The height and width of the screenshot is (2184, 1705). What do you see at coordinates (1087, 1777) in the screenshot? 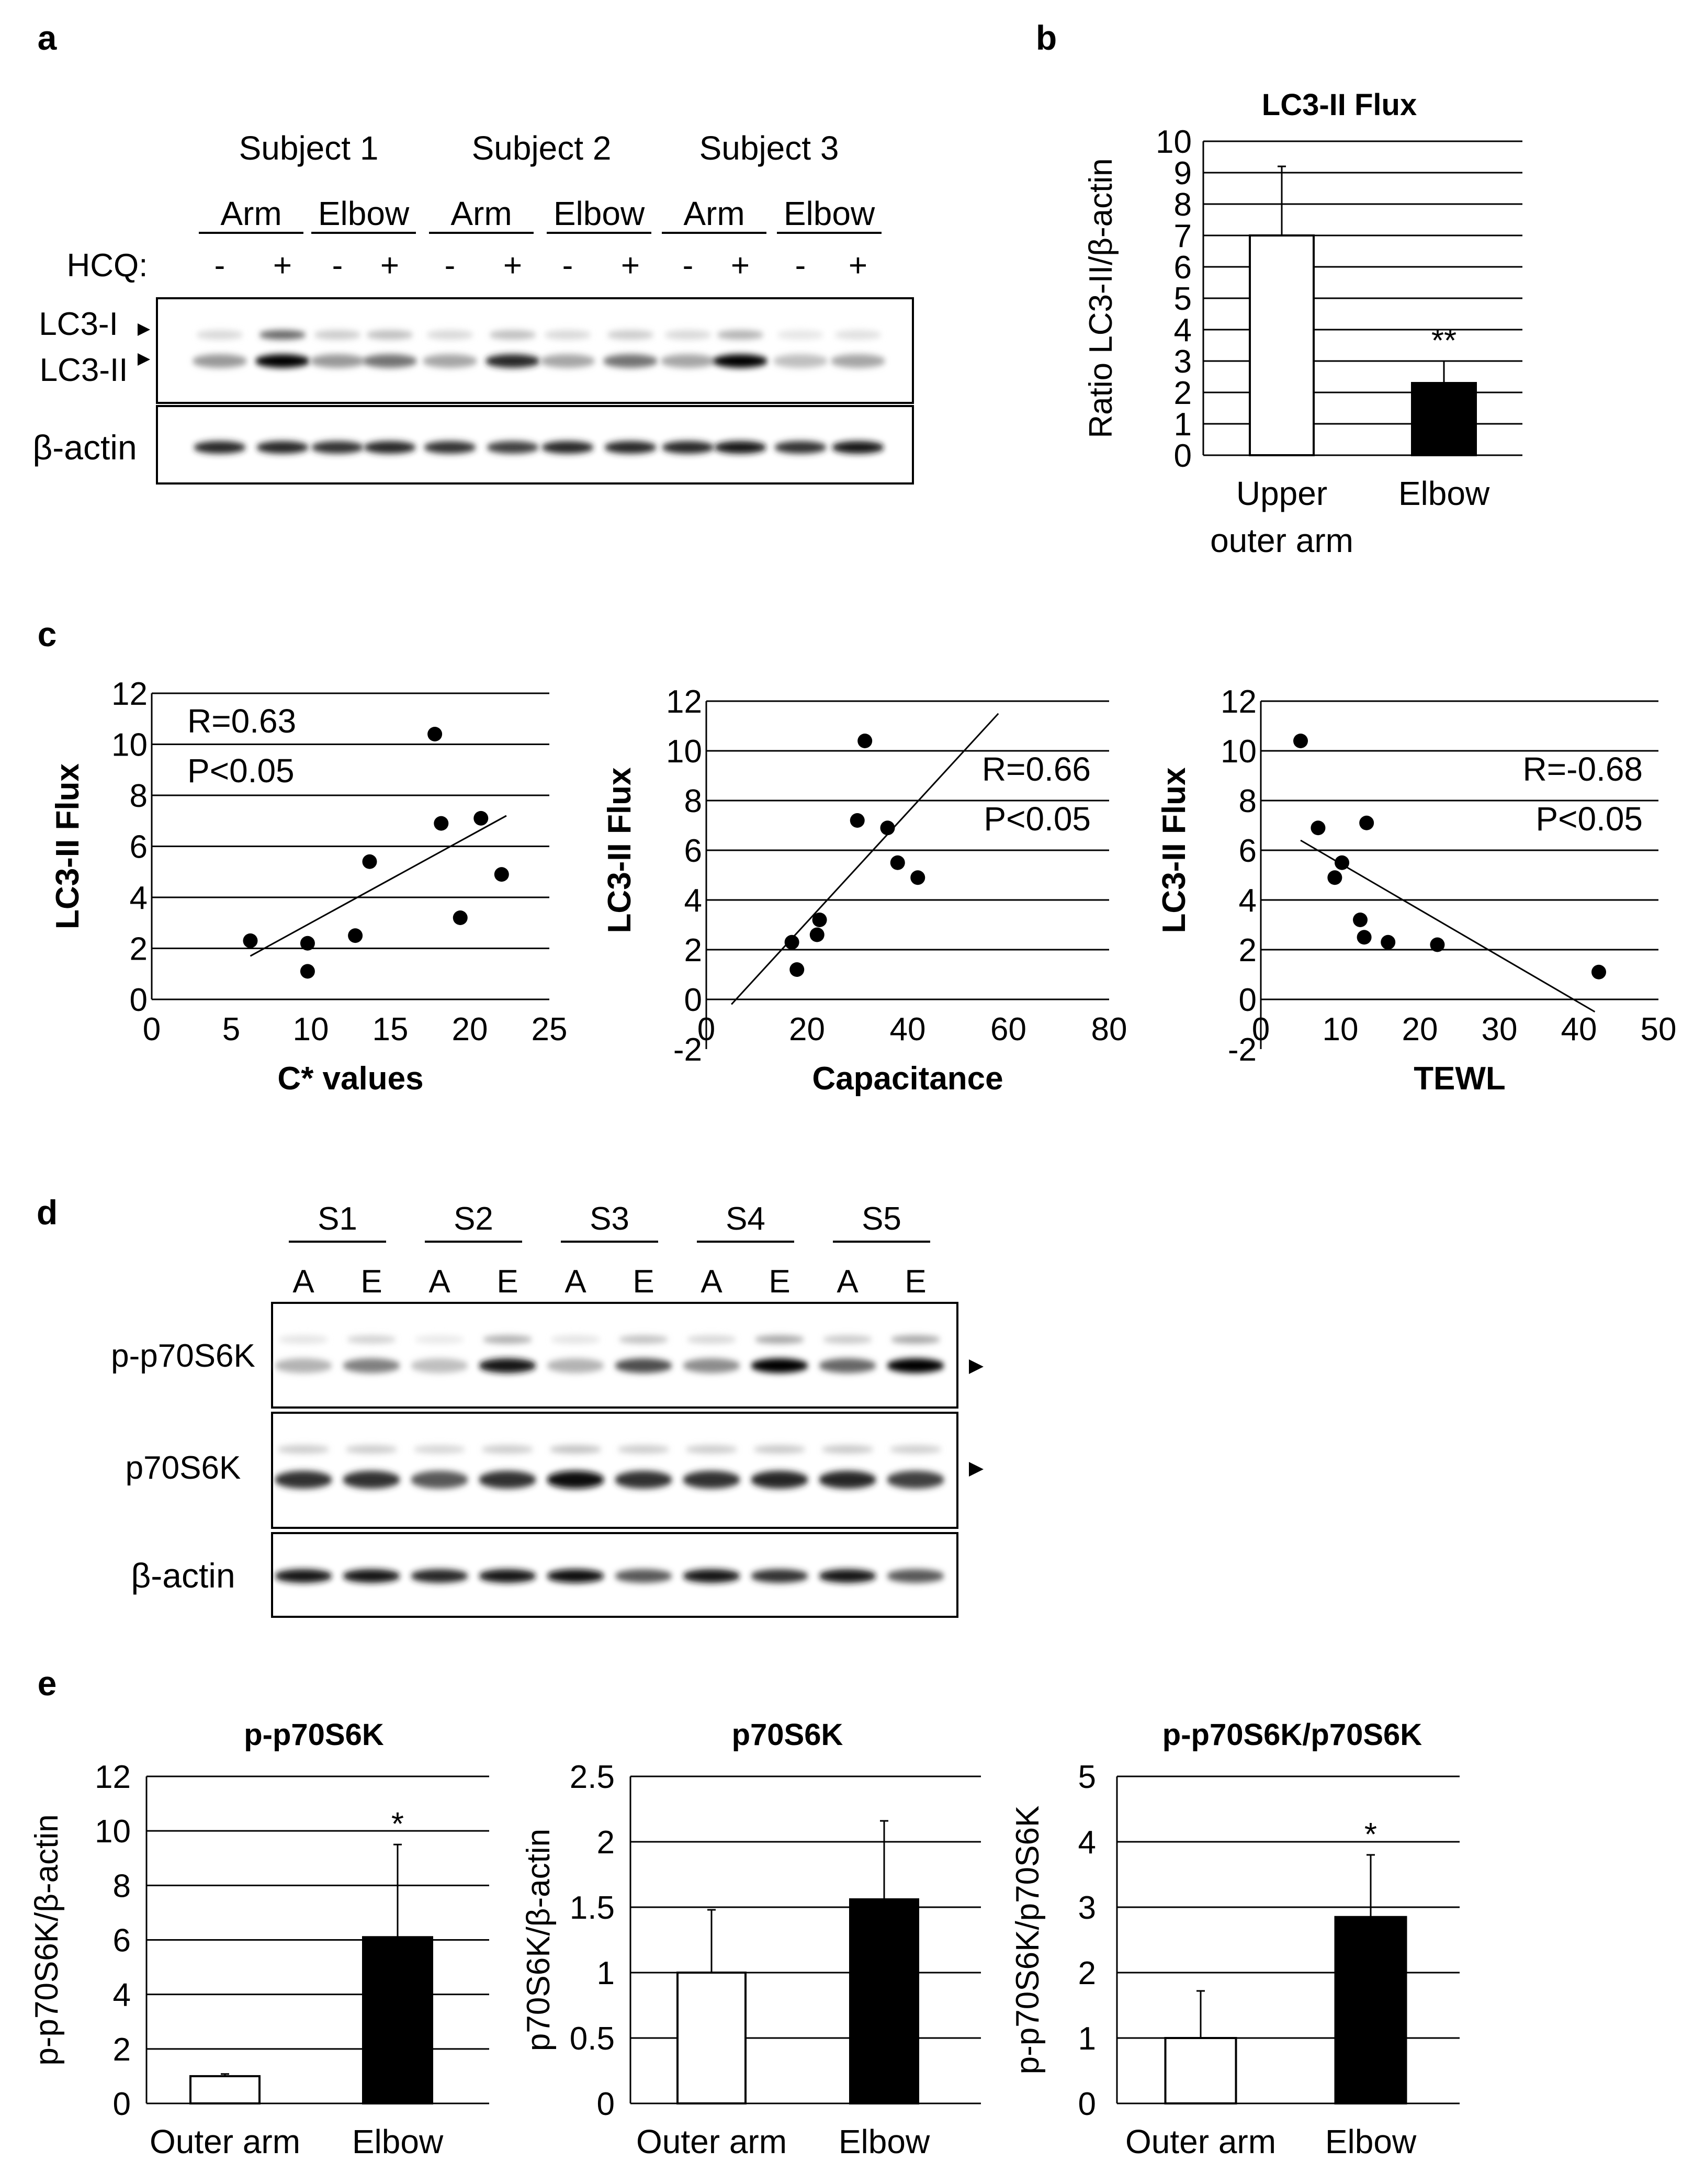
I see `y-tick-label: 5` at bounding box center [1087, 1777].